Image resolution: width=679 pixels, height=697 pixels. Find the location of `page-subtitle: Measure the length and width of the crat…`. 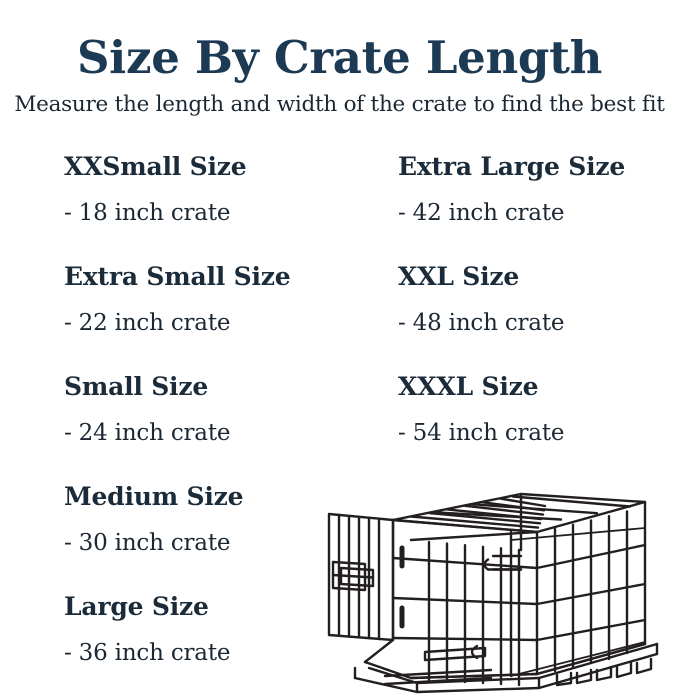

page-subtitle: Measure the length and width of the crat… is located at coordinates (339, 104).